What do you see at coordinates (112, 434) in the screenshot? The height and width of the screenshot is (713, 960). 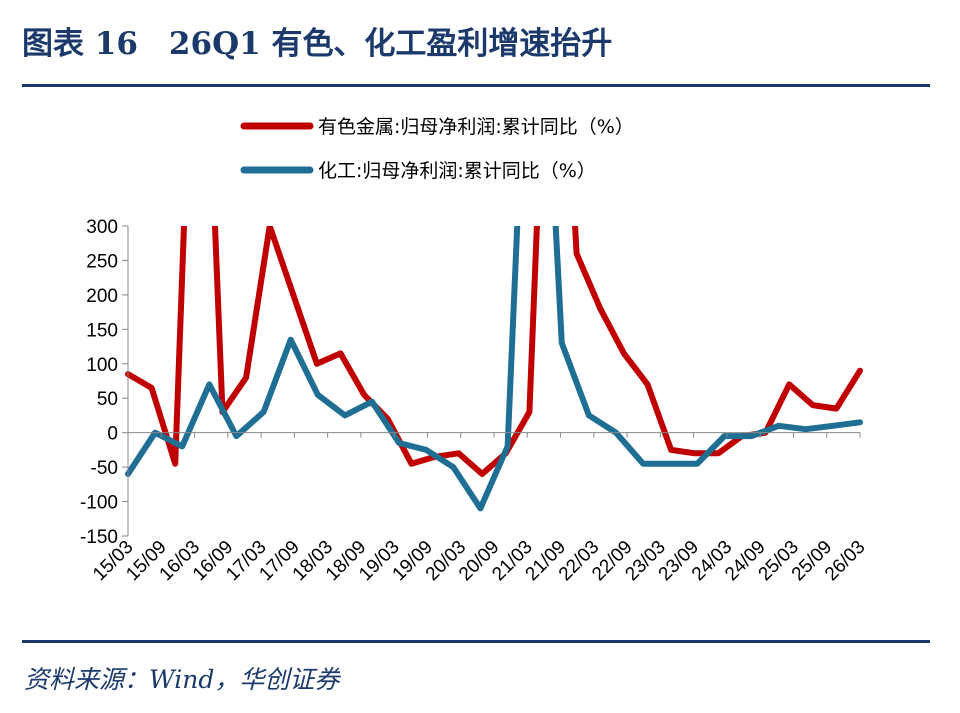 I see `y-tick-label: 0` at bounding box center [112, 434].